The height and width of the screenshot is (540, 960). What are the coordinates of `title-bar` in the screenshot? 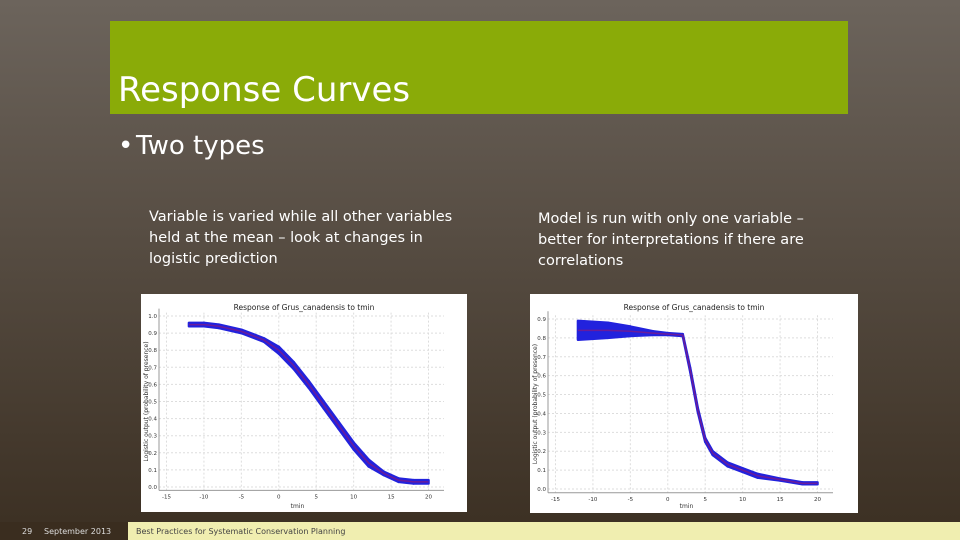 It's located at (479, 67).